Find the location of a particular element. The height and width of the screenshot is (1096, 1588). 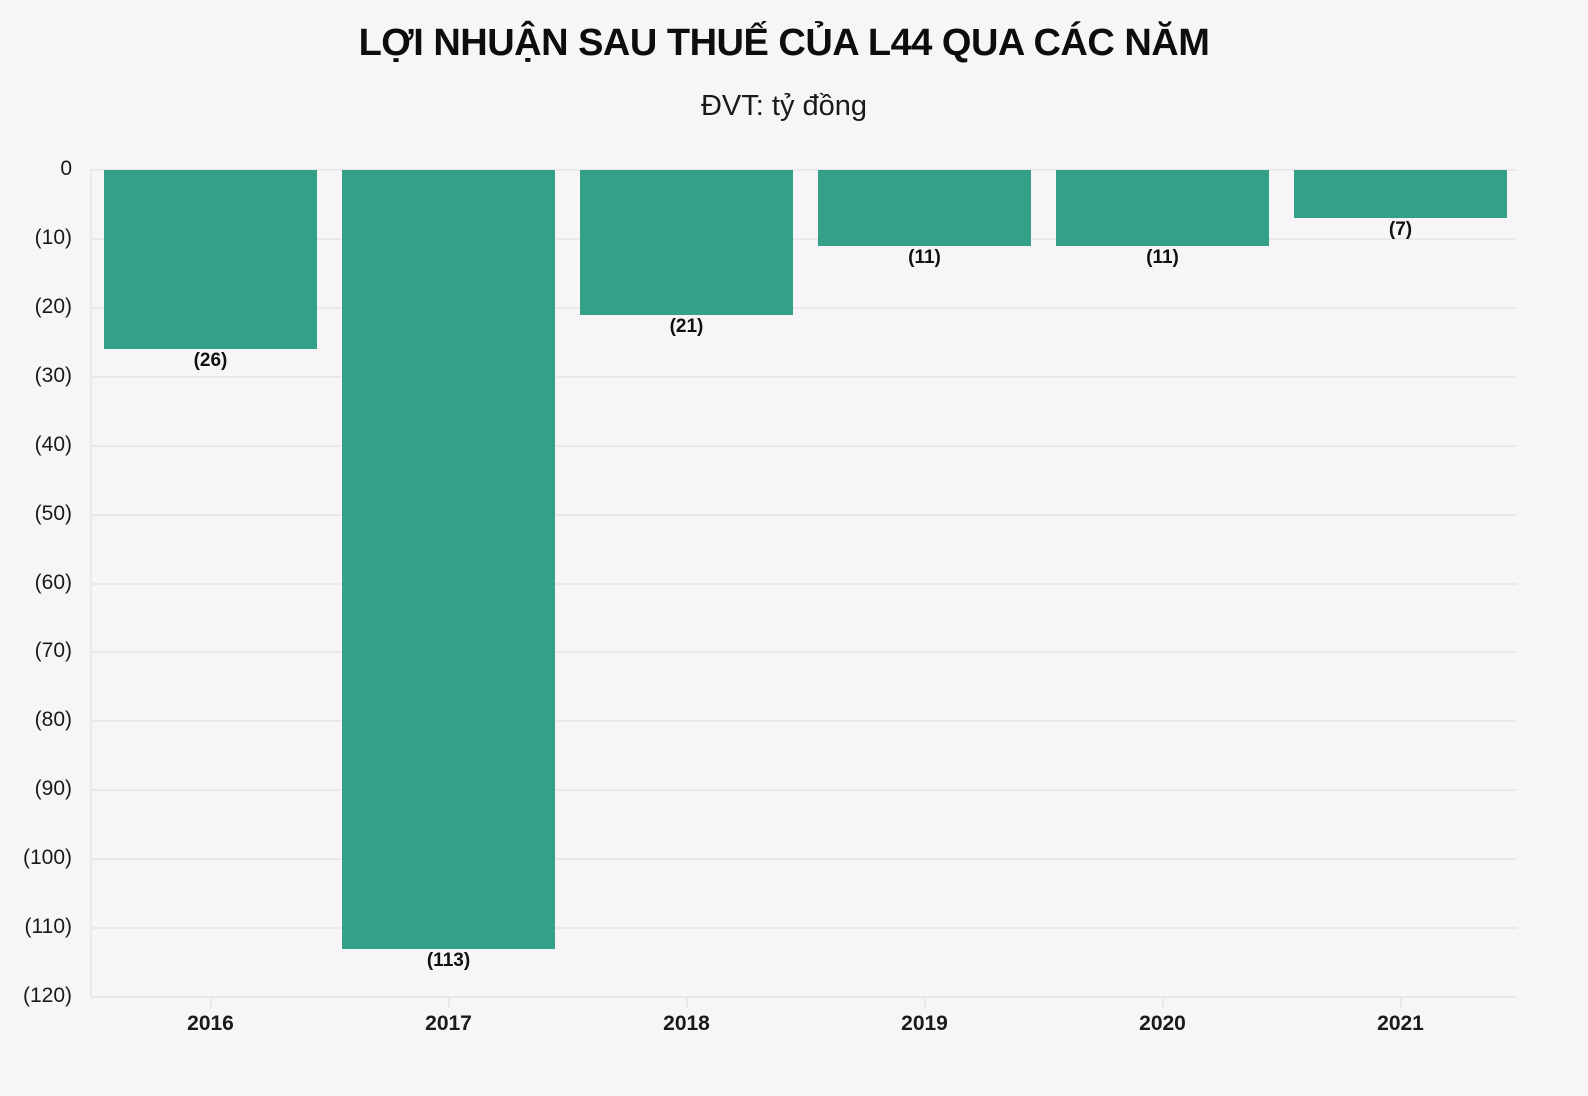

bar-2018 is located at coordinates (686, 242).